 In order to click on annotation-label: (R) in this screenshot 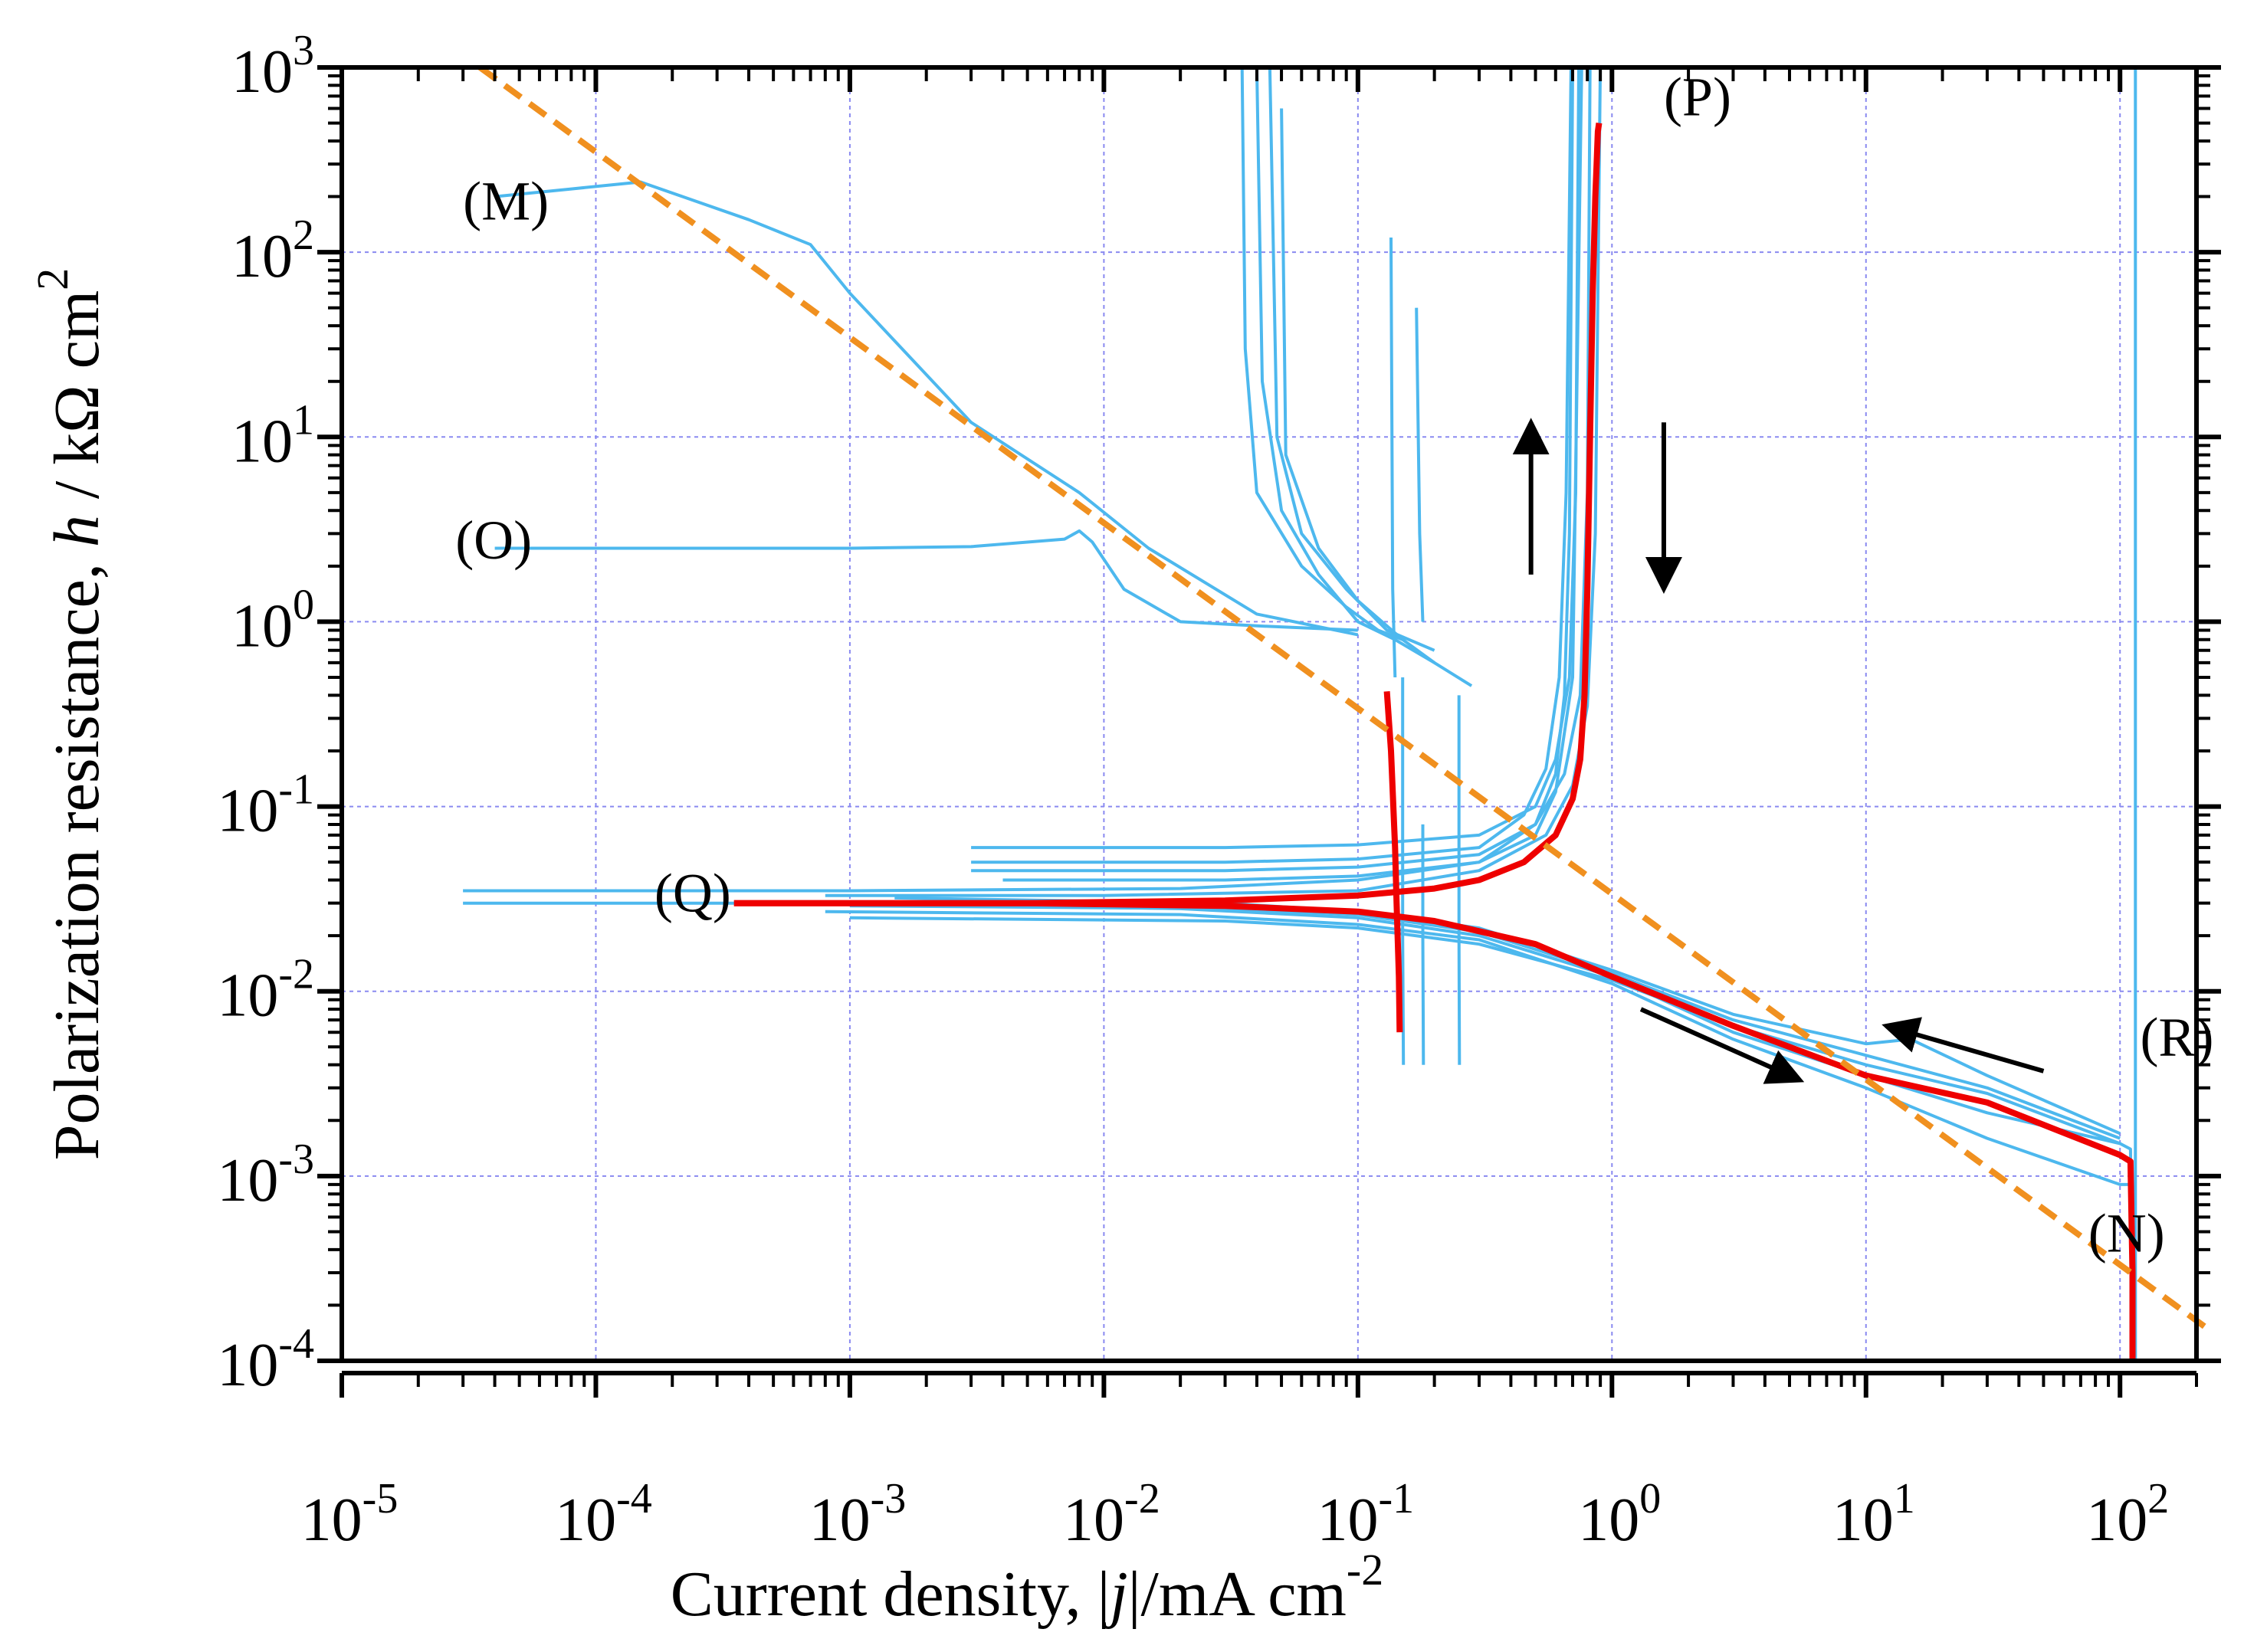, I will do `click(2176, 1036)`.